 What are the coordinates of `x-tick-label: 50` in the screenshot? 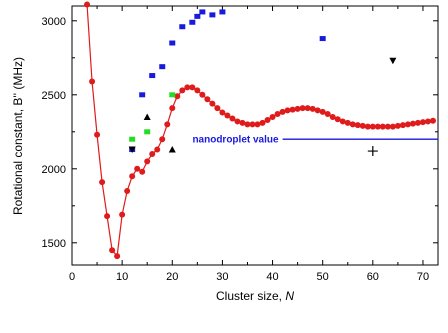 It's located at (323, 277).